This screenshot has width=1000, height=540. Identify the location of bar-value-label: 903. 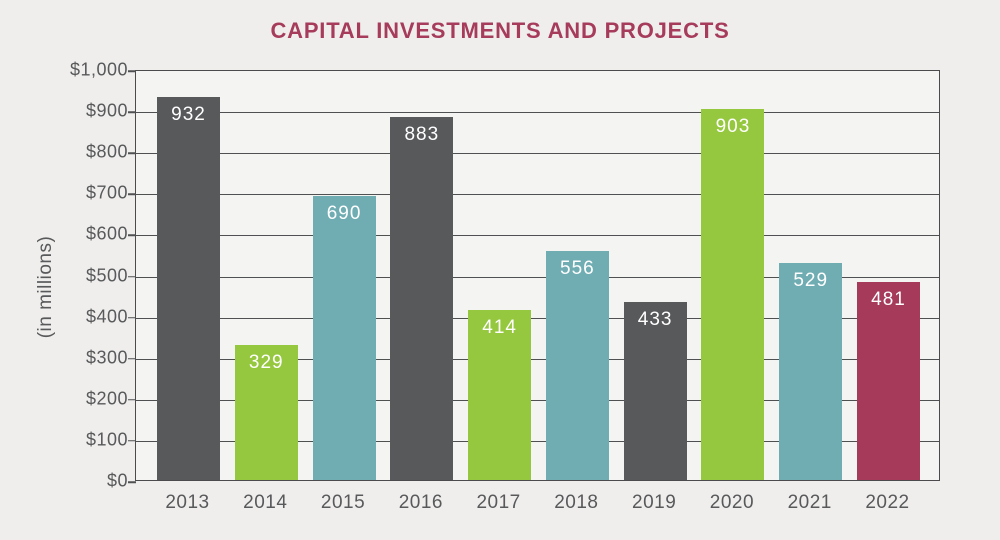
(733, 126).